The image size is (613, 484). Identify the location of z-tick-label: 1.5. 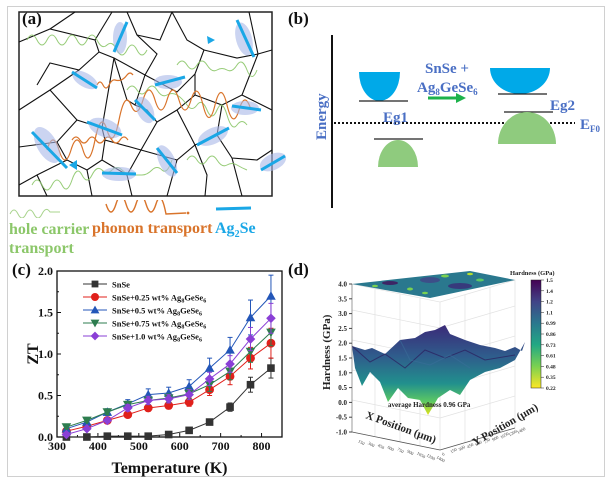
(342, 359).